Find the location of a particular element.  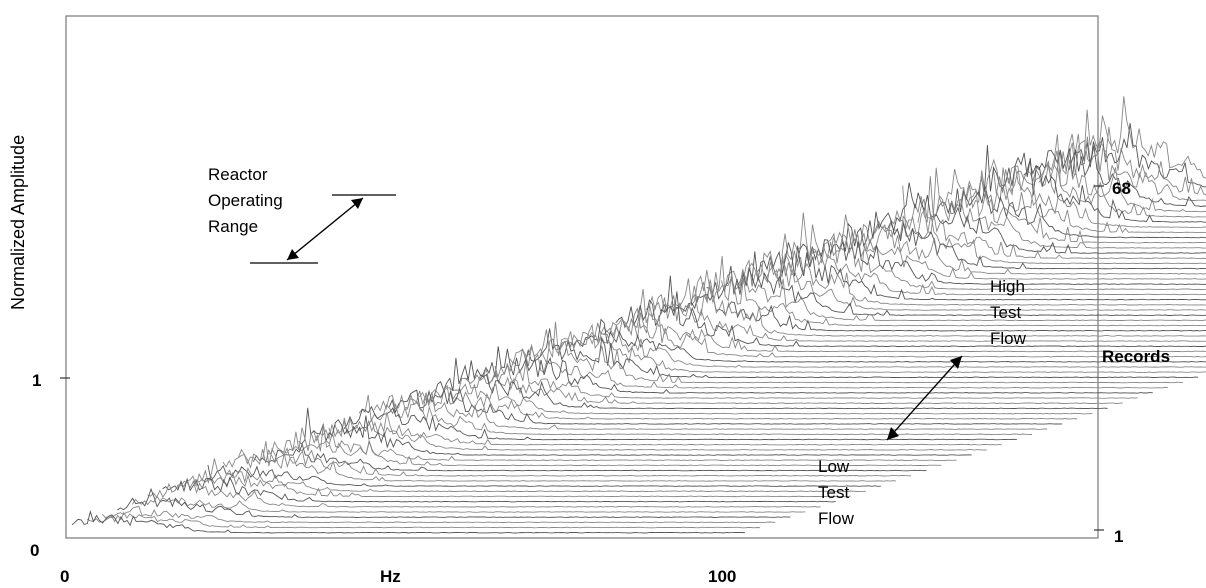

reactor-range-arrow is located at coordinates (325, 229).